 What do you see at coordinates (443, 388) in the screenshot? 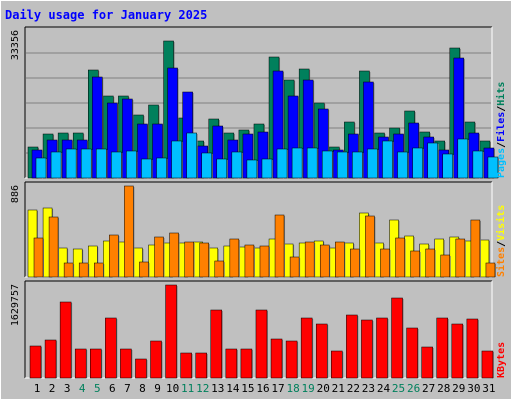
I see `x-tick-label-day-28: 28` at bounding box center [443, 388].